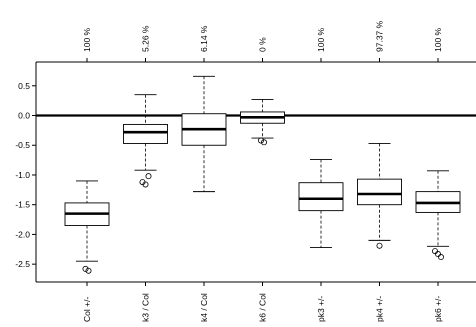  I want to click on y-tick-label: -0.5, so click(22, 145).